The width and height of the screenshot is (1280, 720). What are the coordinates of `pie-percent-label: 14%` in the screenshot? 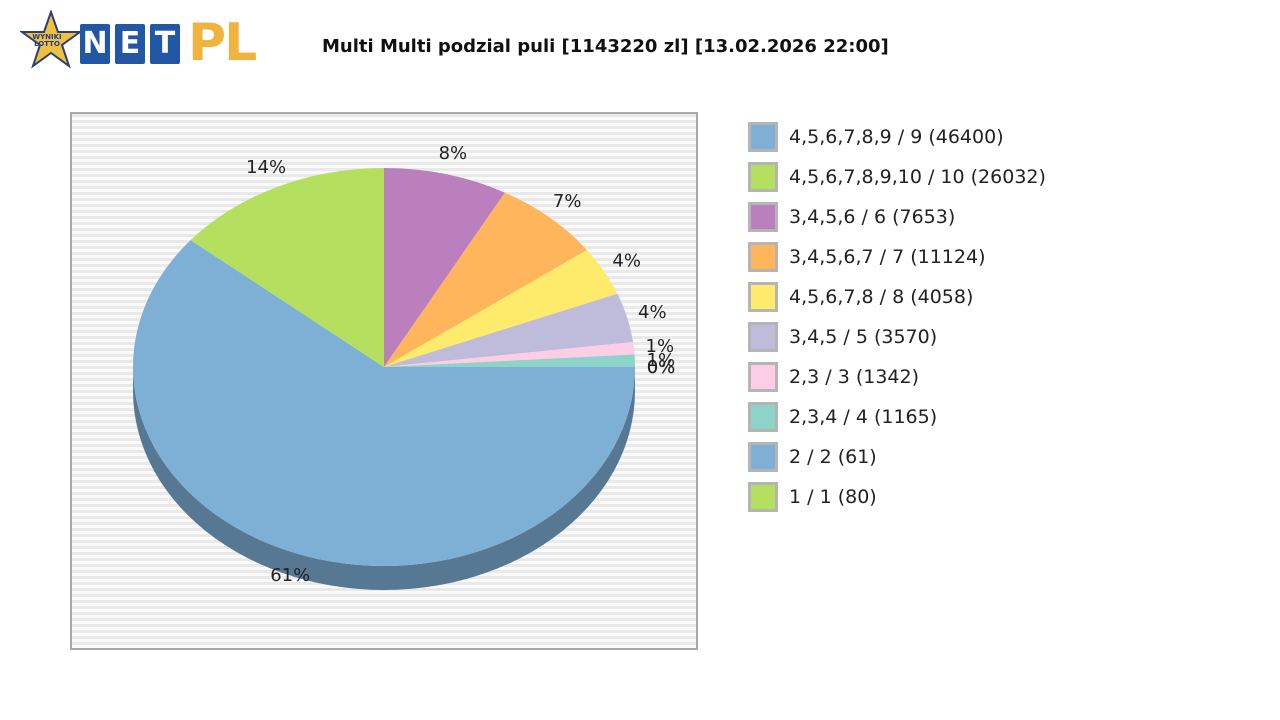 It's located at (266, 167).